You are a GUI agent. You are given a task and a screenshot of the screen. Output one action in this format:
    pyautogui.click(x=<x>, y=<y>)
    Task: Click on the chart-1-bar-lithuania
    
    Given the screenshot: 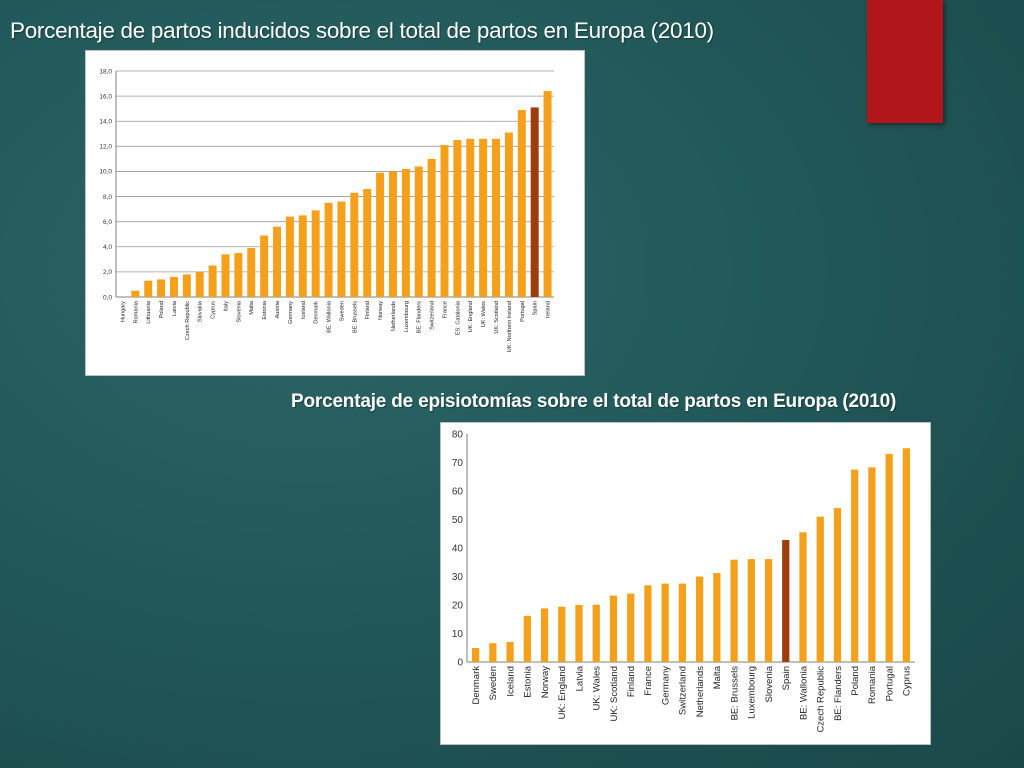 What is the action you would take?
    pyautogui.click(x=148, y=288)
    